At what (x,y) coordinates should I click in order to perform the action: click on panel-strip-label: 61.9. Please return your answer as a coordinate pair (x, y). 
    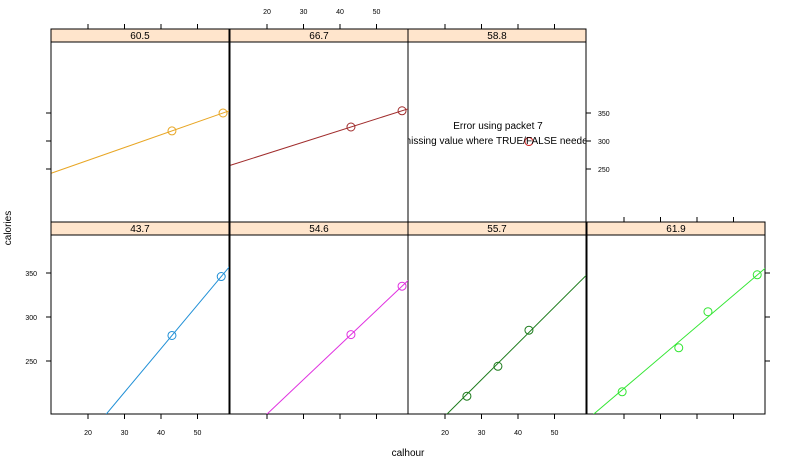
    Looking at the image, I should click on (676, 229).